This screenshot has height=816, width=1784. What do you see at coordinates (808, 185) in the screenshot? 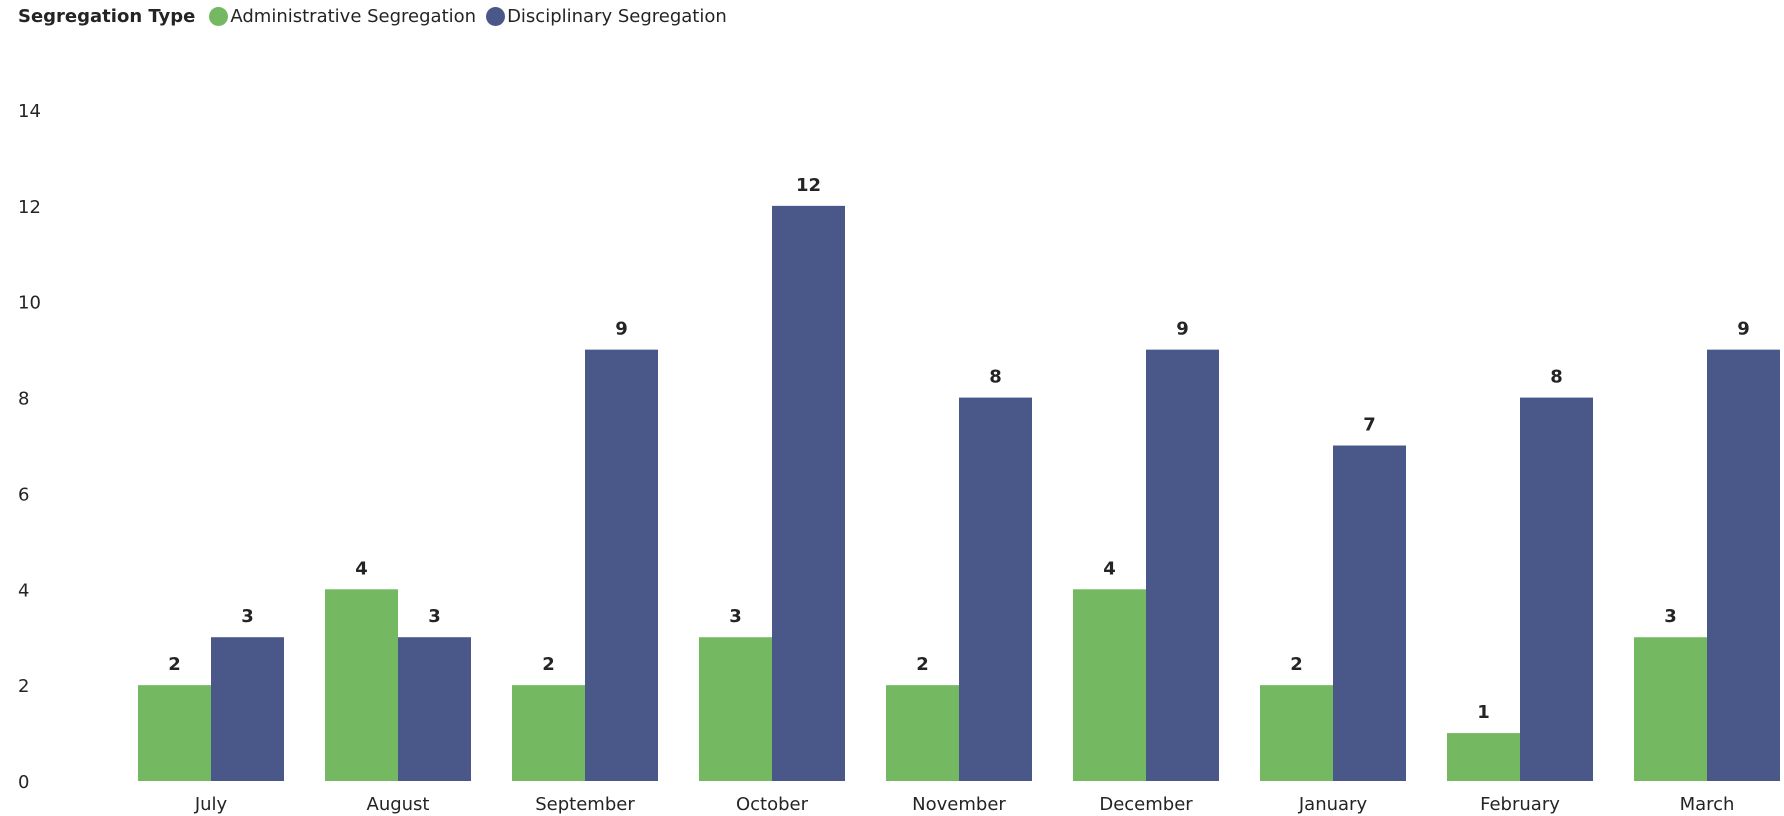
I see `data-label: 12` at bounding box center [808, 185].